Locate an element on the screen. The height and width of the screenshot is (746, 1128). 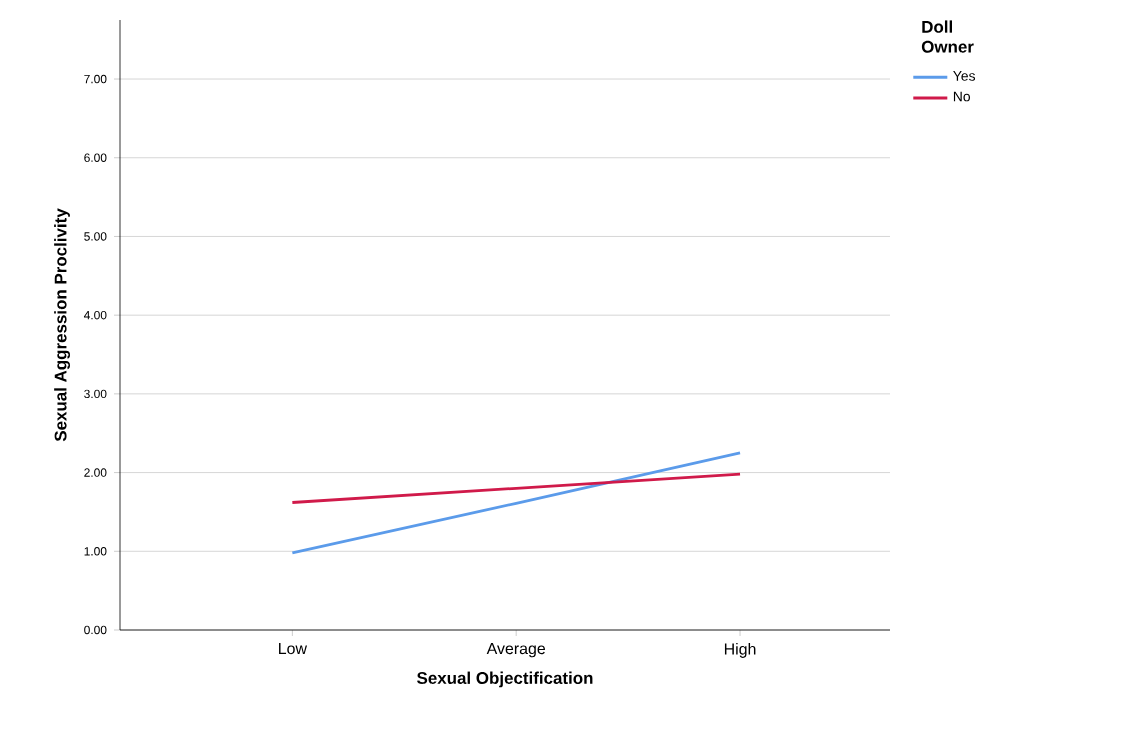
x-axis-title: Sexual Objectification is located at coordinates (505, 679).